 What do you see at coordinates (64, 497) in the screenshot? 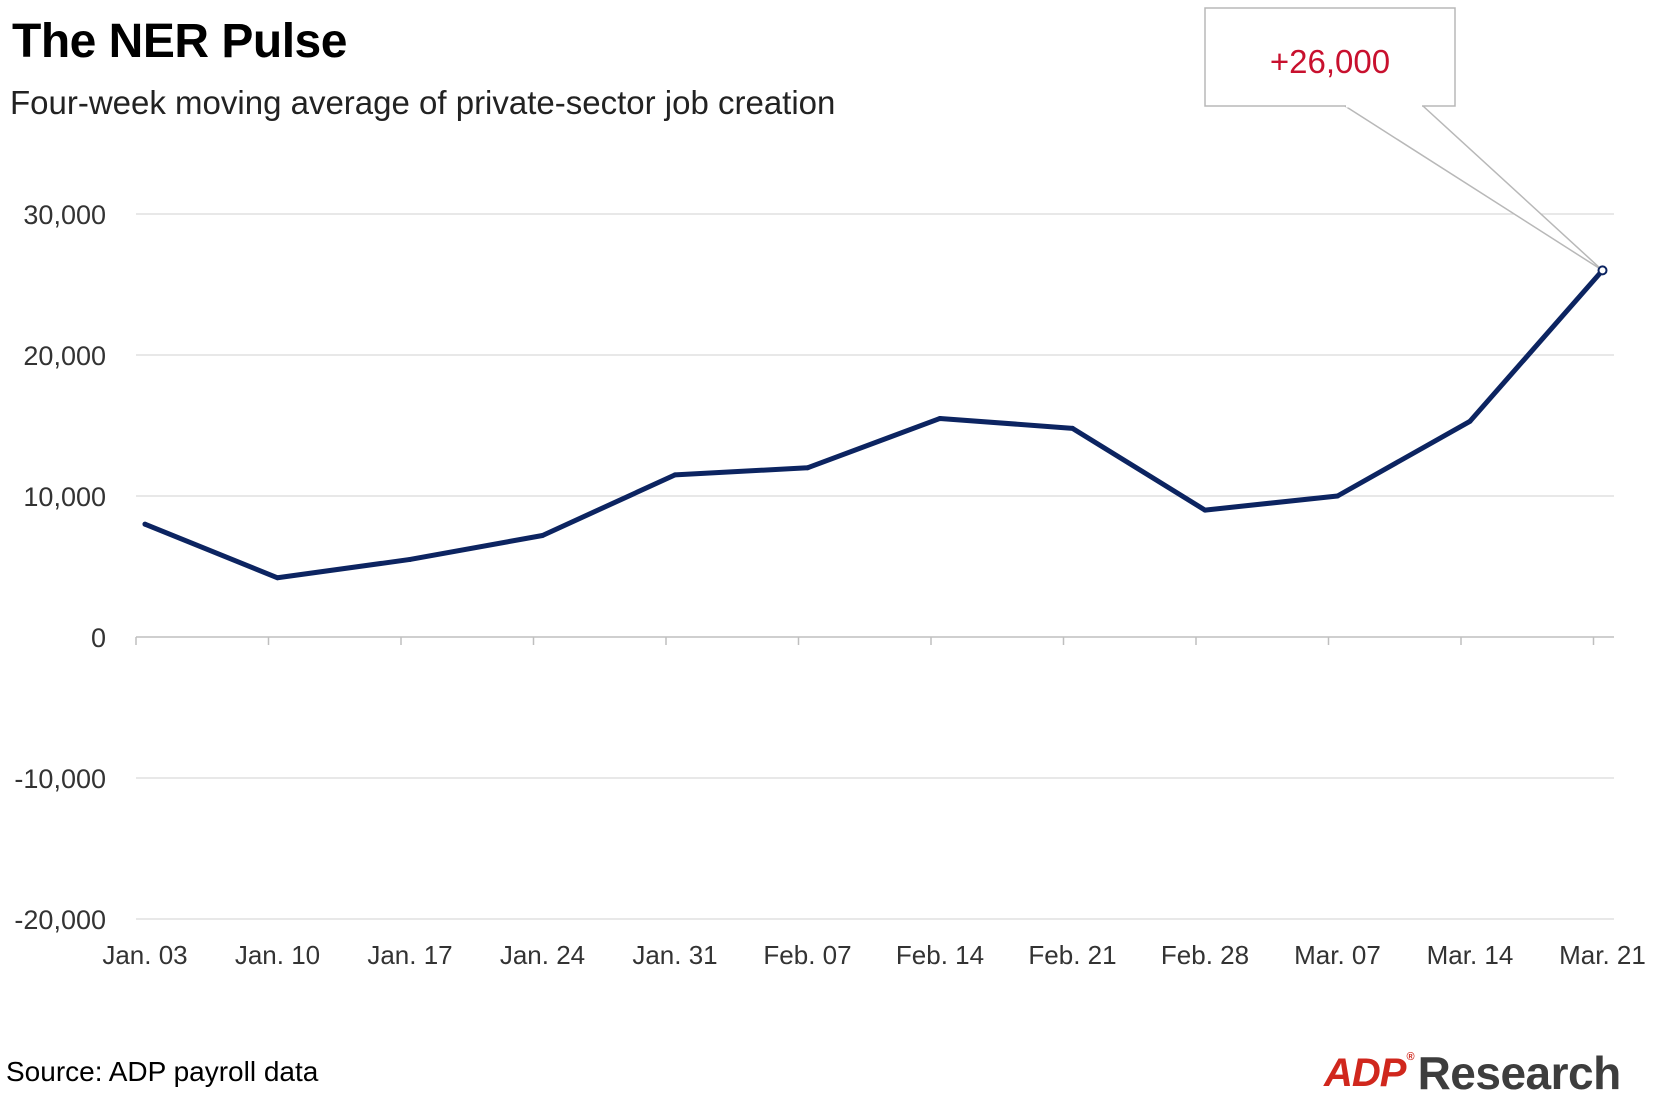
I see `y-tick-label: 10,000` at bounding box center [64, 497].